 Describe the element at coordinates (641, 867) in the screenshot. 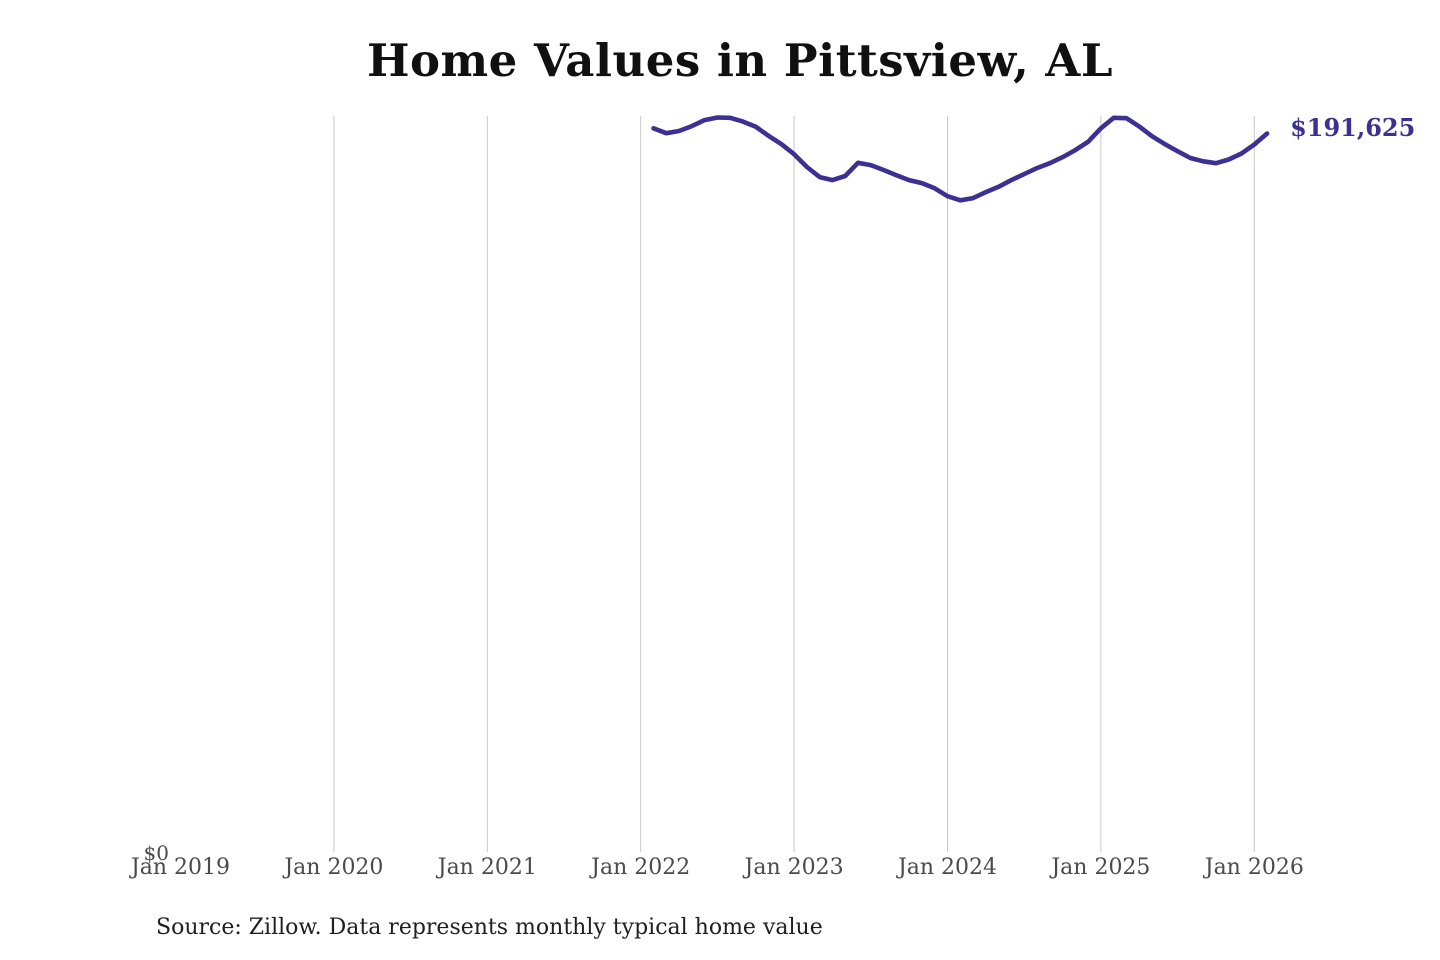

I see `x-tick-label-2022-01: Jan 2022` at that location.